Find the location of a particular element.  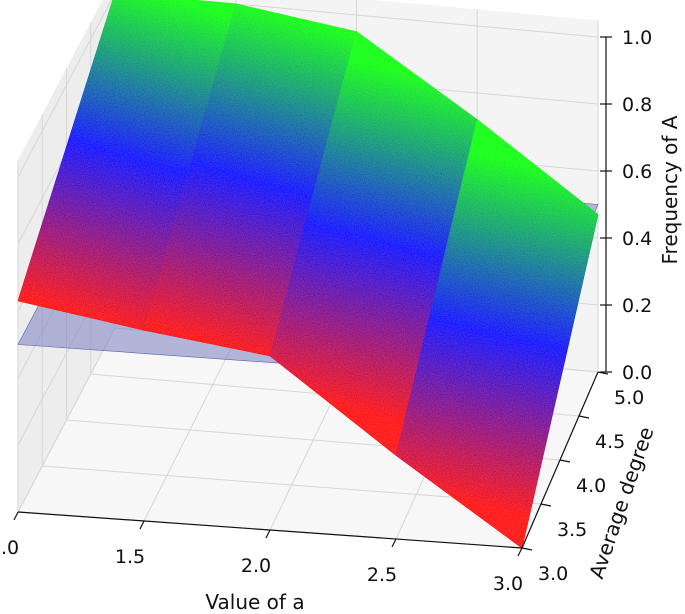

z-axis-title: Frequency of A is located at coordinates (670, 189).